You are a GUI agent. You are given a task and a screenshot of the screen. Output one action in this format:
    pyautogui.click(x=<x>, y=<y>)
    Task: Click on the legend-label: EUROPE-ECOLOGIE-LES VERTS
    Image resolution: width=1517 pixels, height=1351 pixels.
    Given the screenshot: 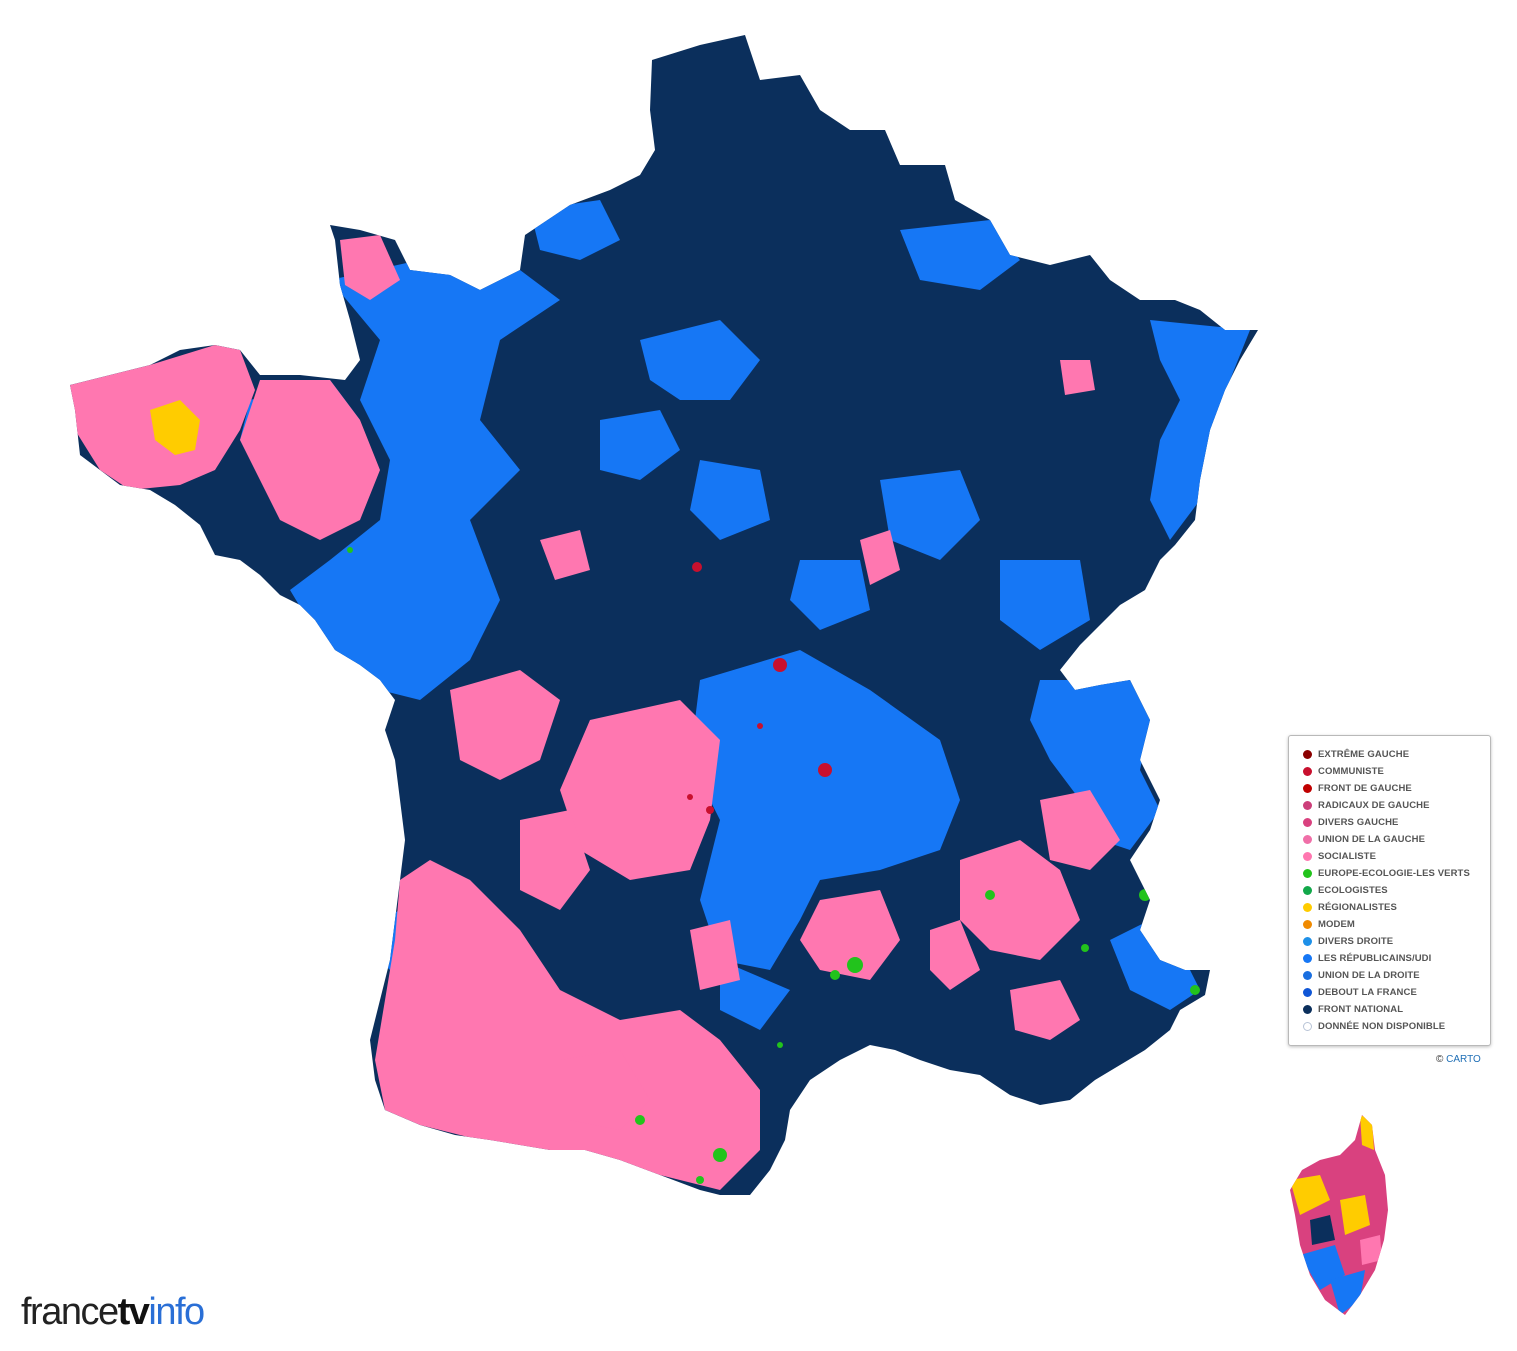 What is the action you would take?
    pyautogui.click(x=1394, y=873)
    